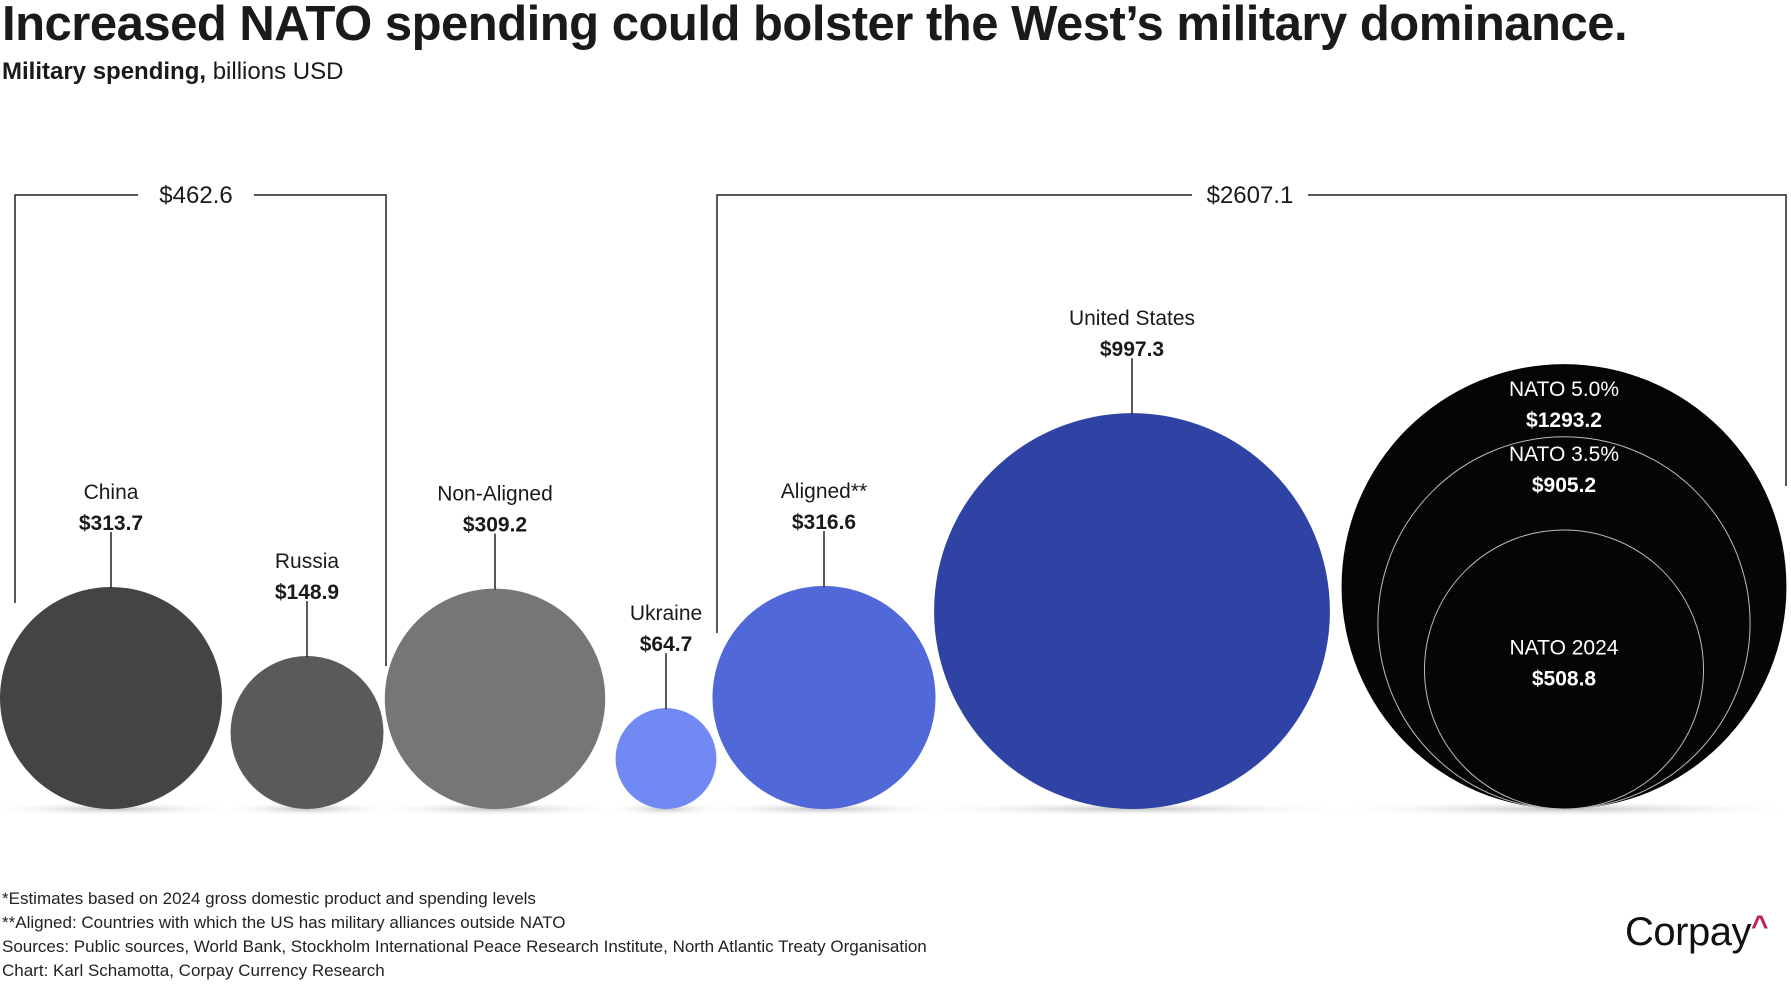  Describe the element at coordinates (495, 525) in the screenshot. I see `bubble-value-label: $309.2` at that location.